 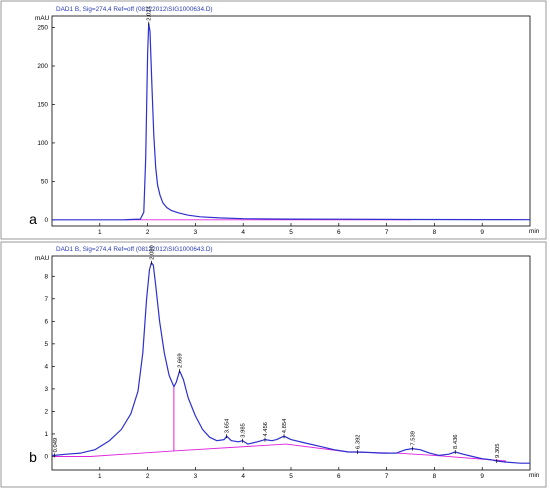 What do you see at coordinates (148, 232) in the screenshot?
I see `panel-a-x-tick-label: 2` at bounding box center [148, 232].